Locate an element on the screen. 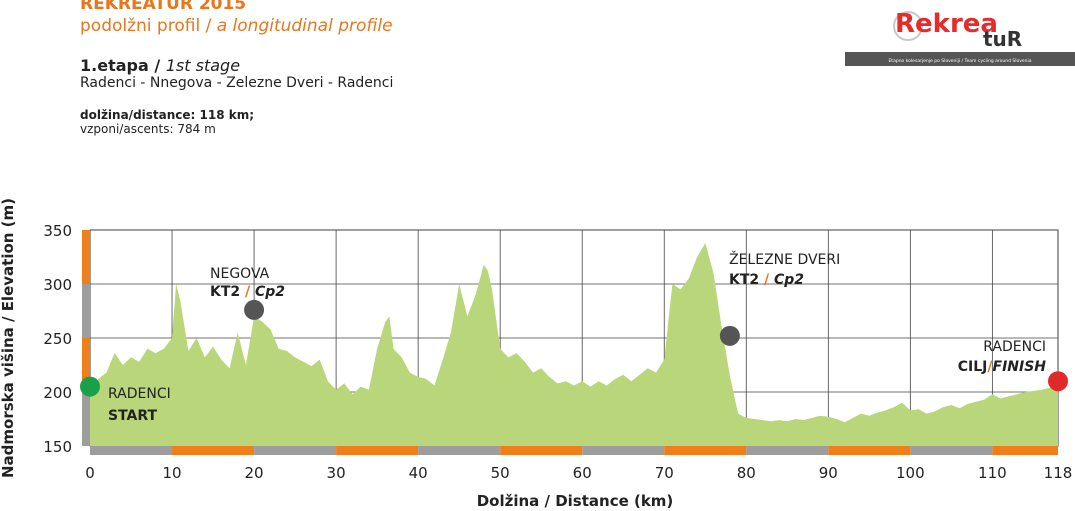  y-tick-label: 350 is located at coordinates (57, 231).